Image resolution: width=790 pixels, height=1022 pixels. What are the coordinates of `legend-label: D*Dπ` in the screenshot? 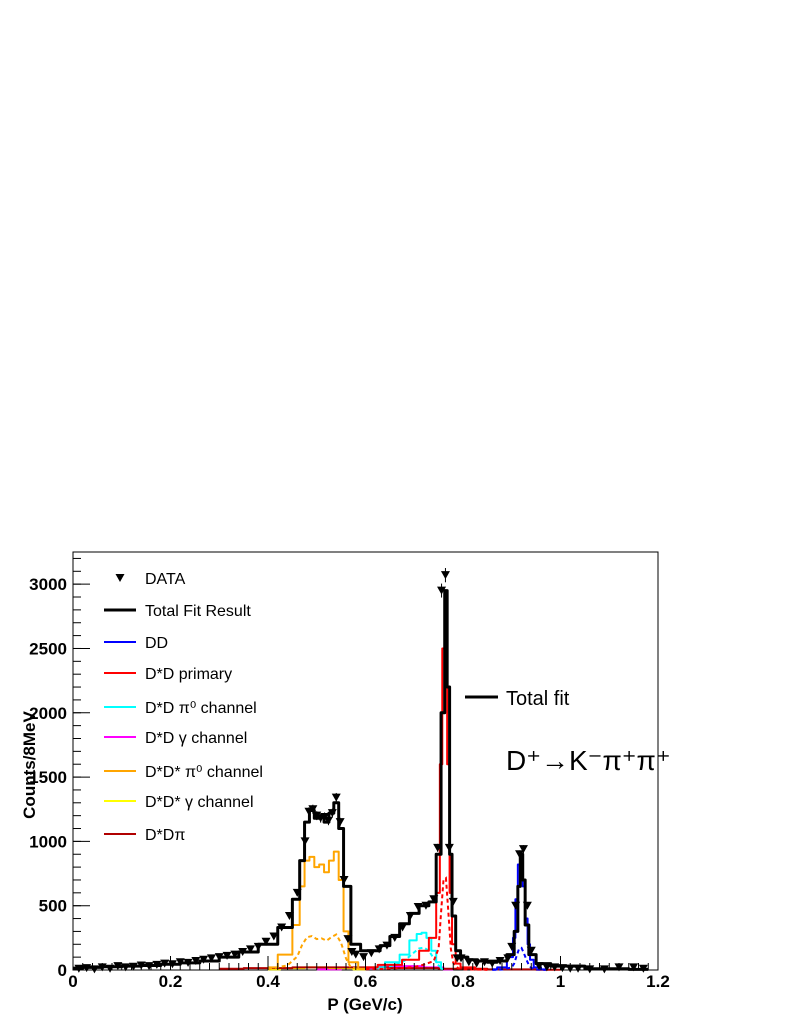 It's located at (165, 835).